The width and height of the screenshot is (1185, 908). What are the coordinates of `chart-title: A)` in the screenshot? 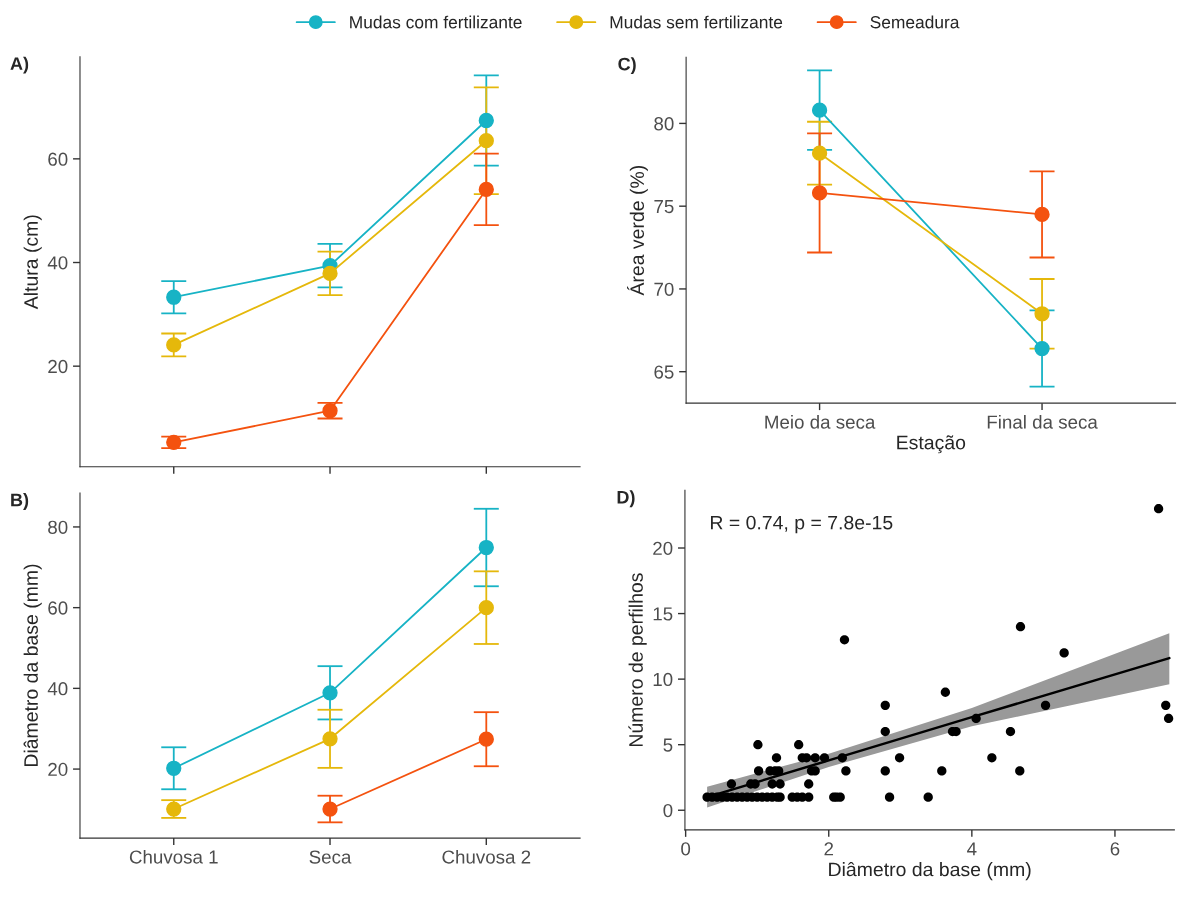 It's located at (19, 65).